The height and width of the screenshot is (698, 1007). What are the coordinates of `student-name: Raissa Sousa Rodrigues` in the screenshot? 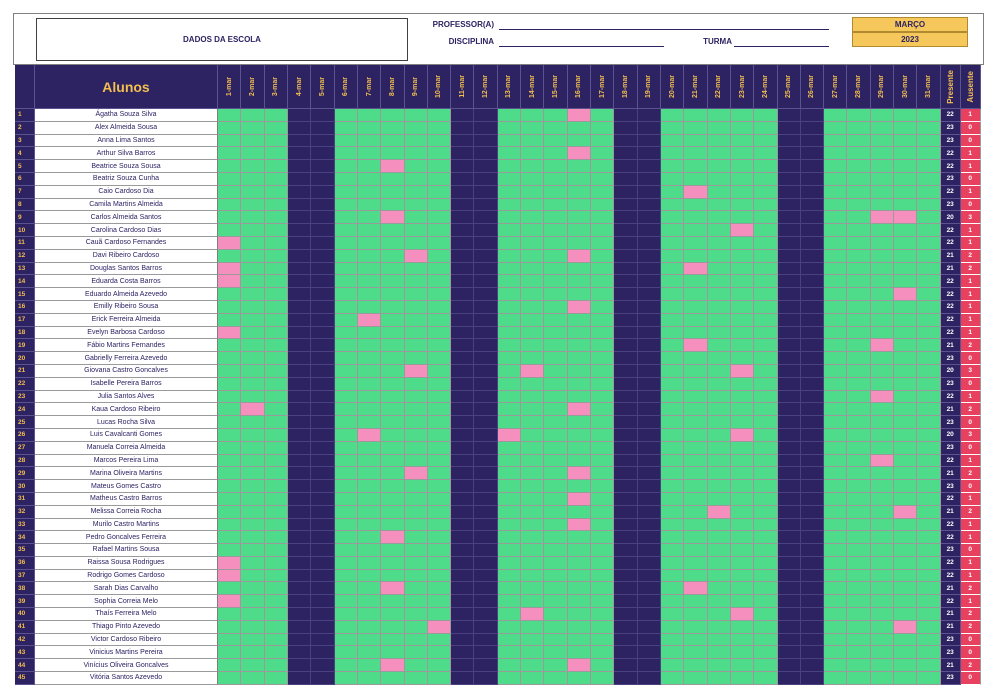 It's located at (126, 563).